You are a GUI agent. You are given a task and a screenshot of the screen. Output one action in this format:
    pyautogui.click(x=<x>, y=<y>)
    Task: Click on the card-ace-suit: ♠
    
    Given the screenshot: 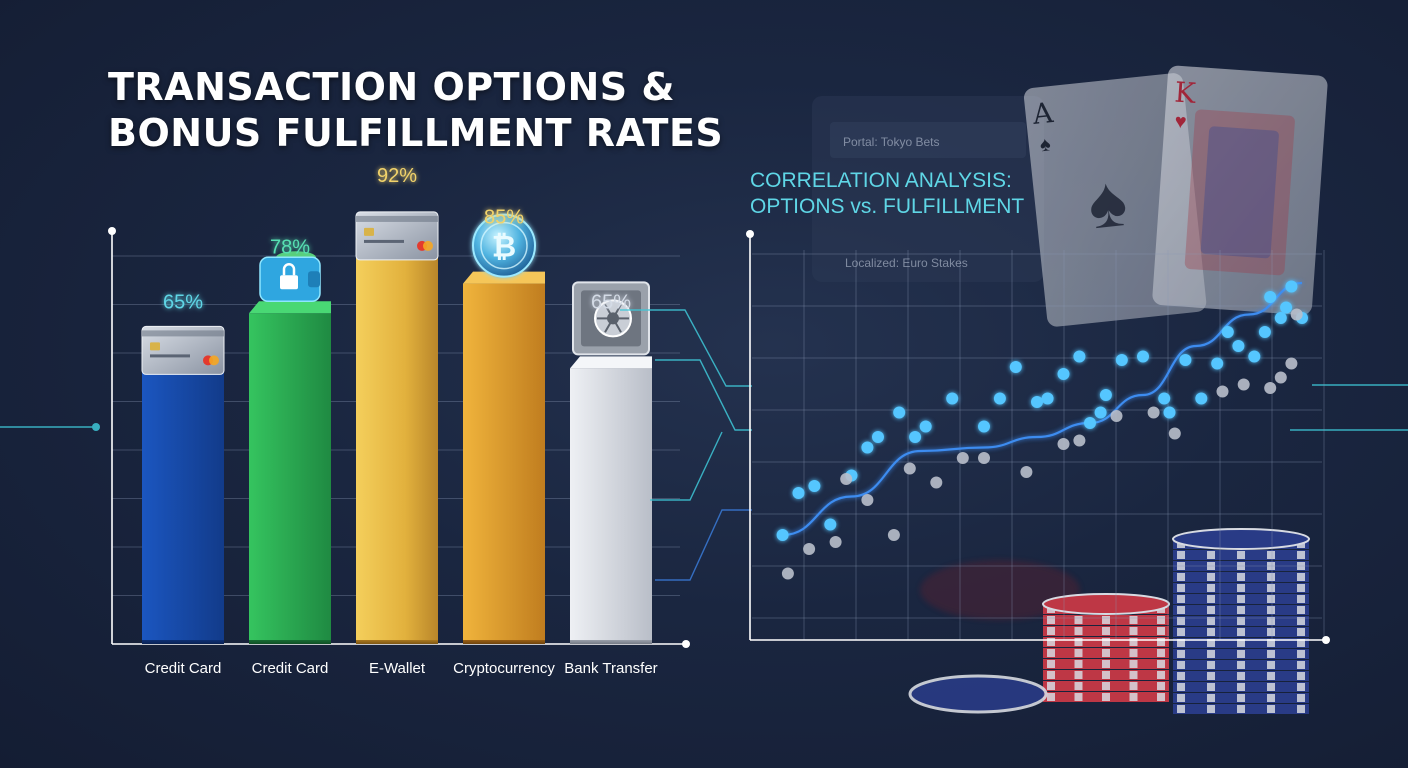 What is the action you would take?
    pyautogui.click(x=1107, y=203)
    